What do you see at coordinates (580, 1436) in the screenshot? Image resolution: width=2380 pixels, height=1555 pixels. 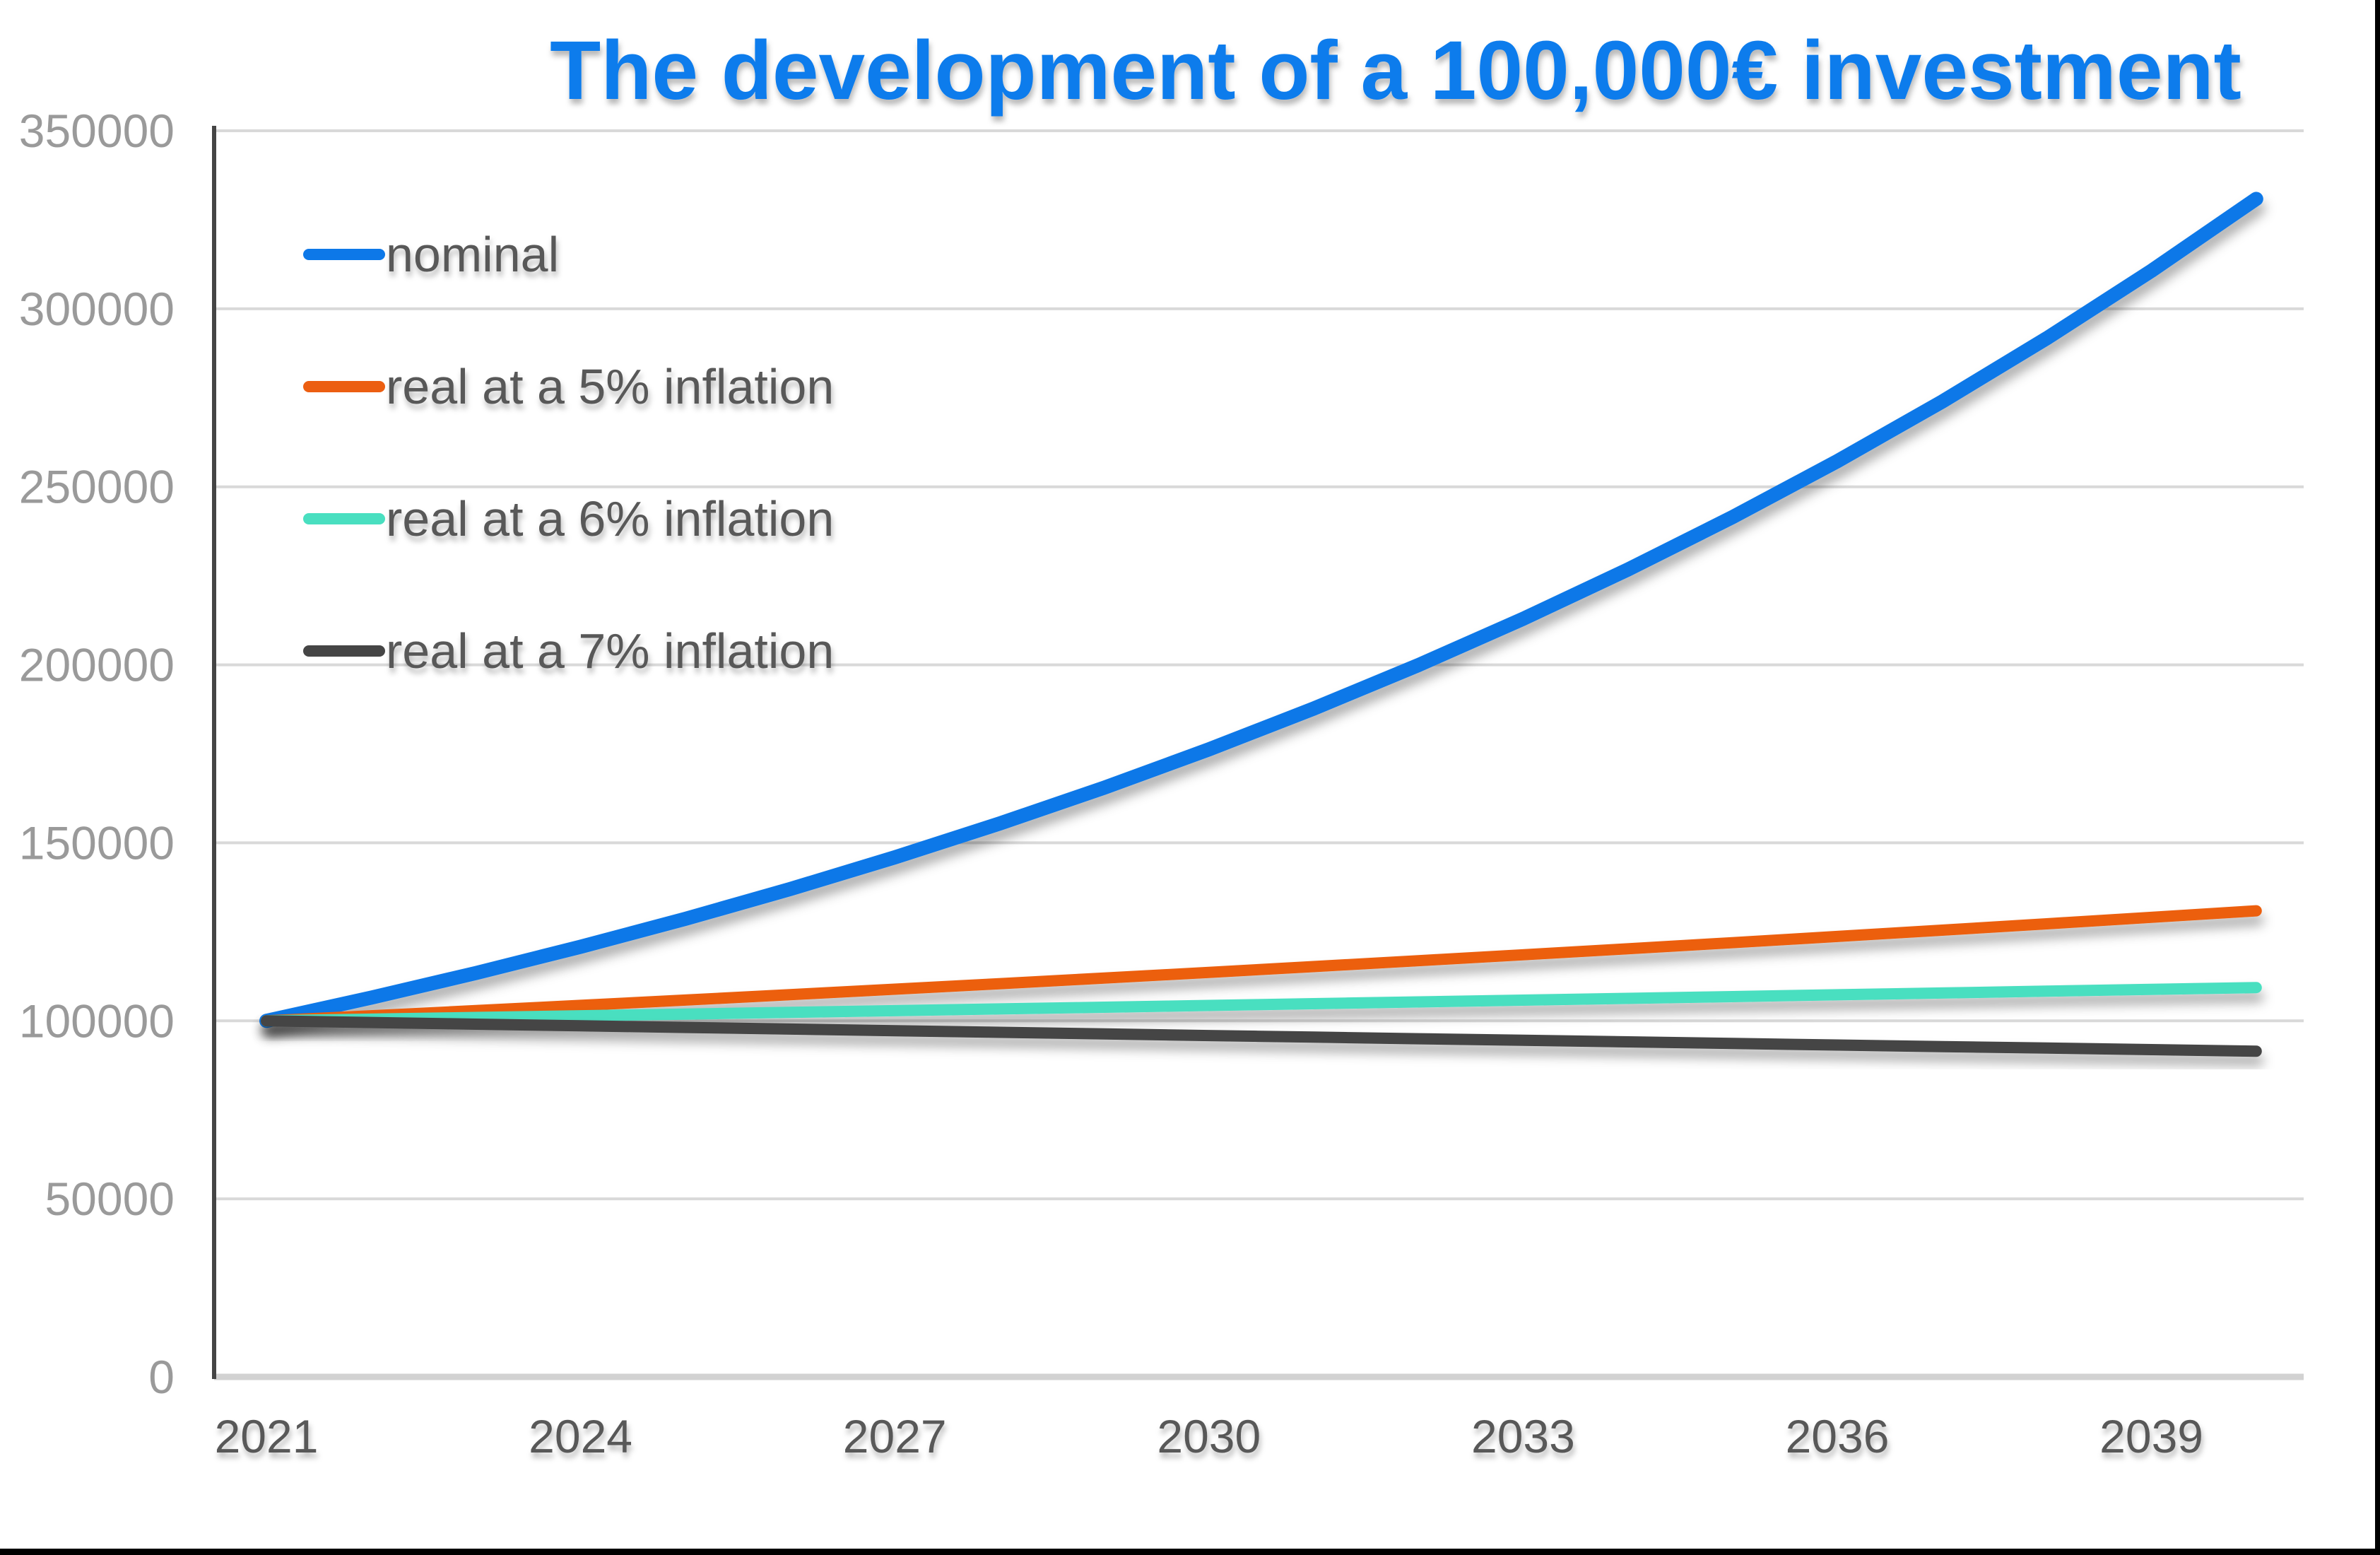 I see `x-axis-tick-label: 2024` at bounding box center [580, 1436].